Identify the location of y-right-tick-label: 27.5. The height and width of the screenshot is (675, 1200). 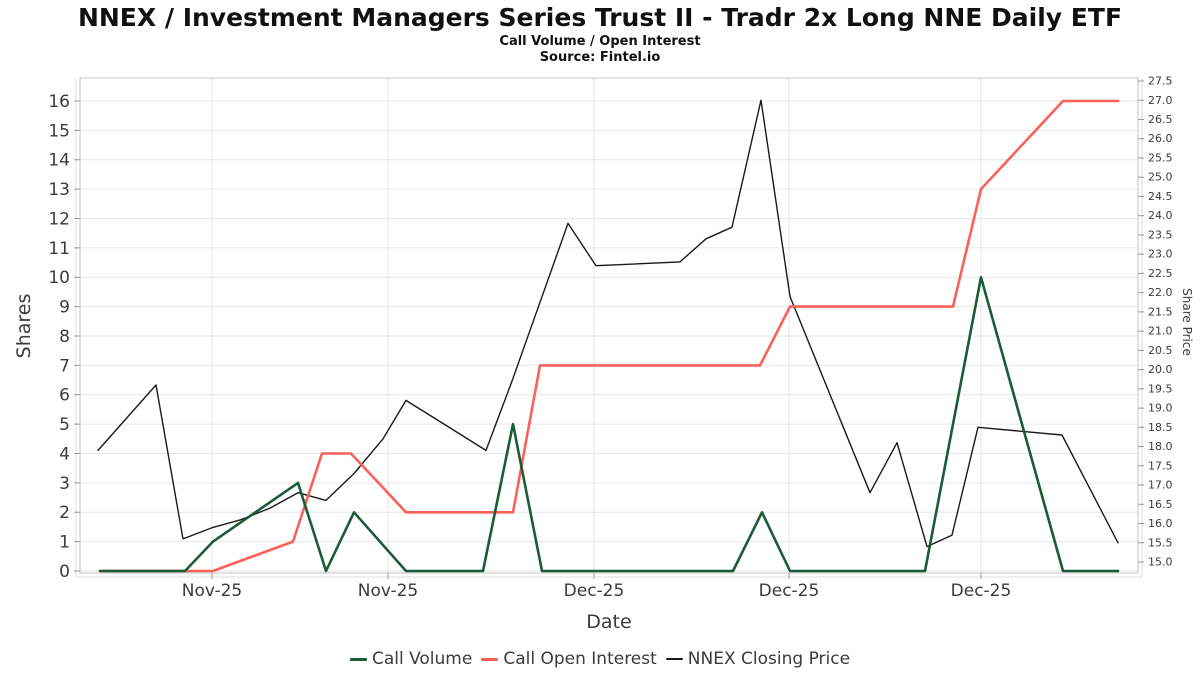
(1160, 81).